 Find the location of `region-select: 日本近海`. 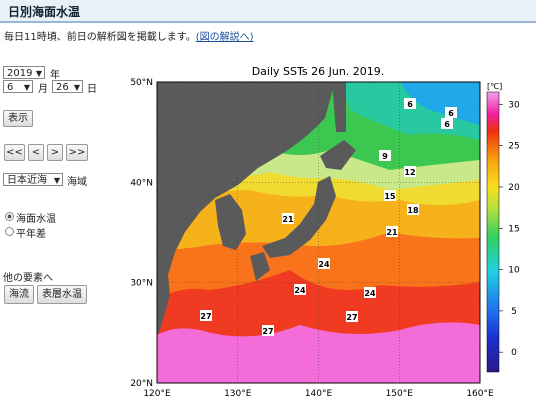

region-select: 日本近海 is located at coordinates (33, 180).